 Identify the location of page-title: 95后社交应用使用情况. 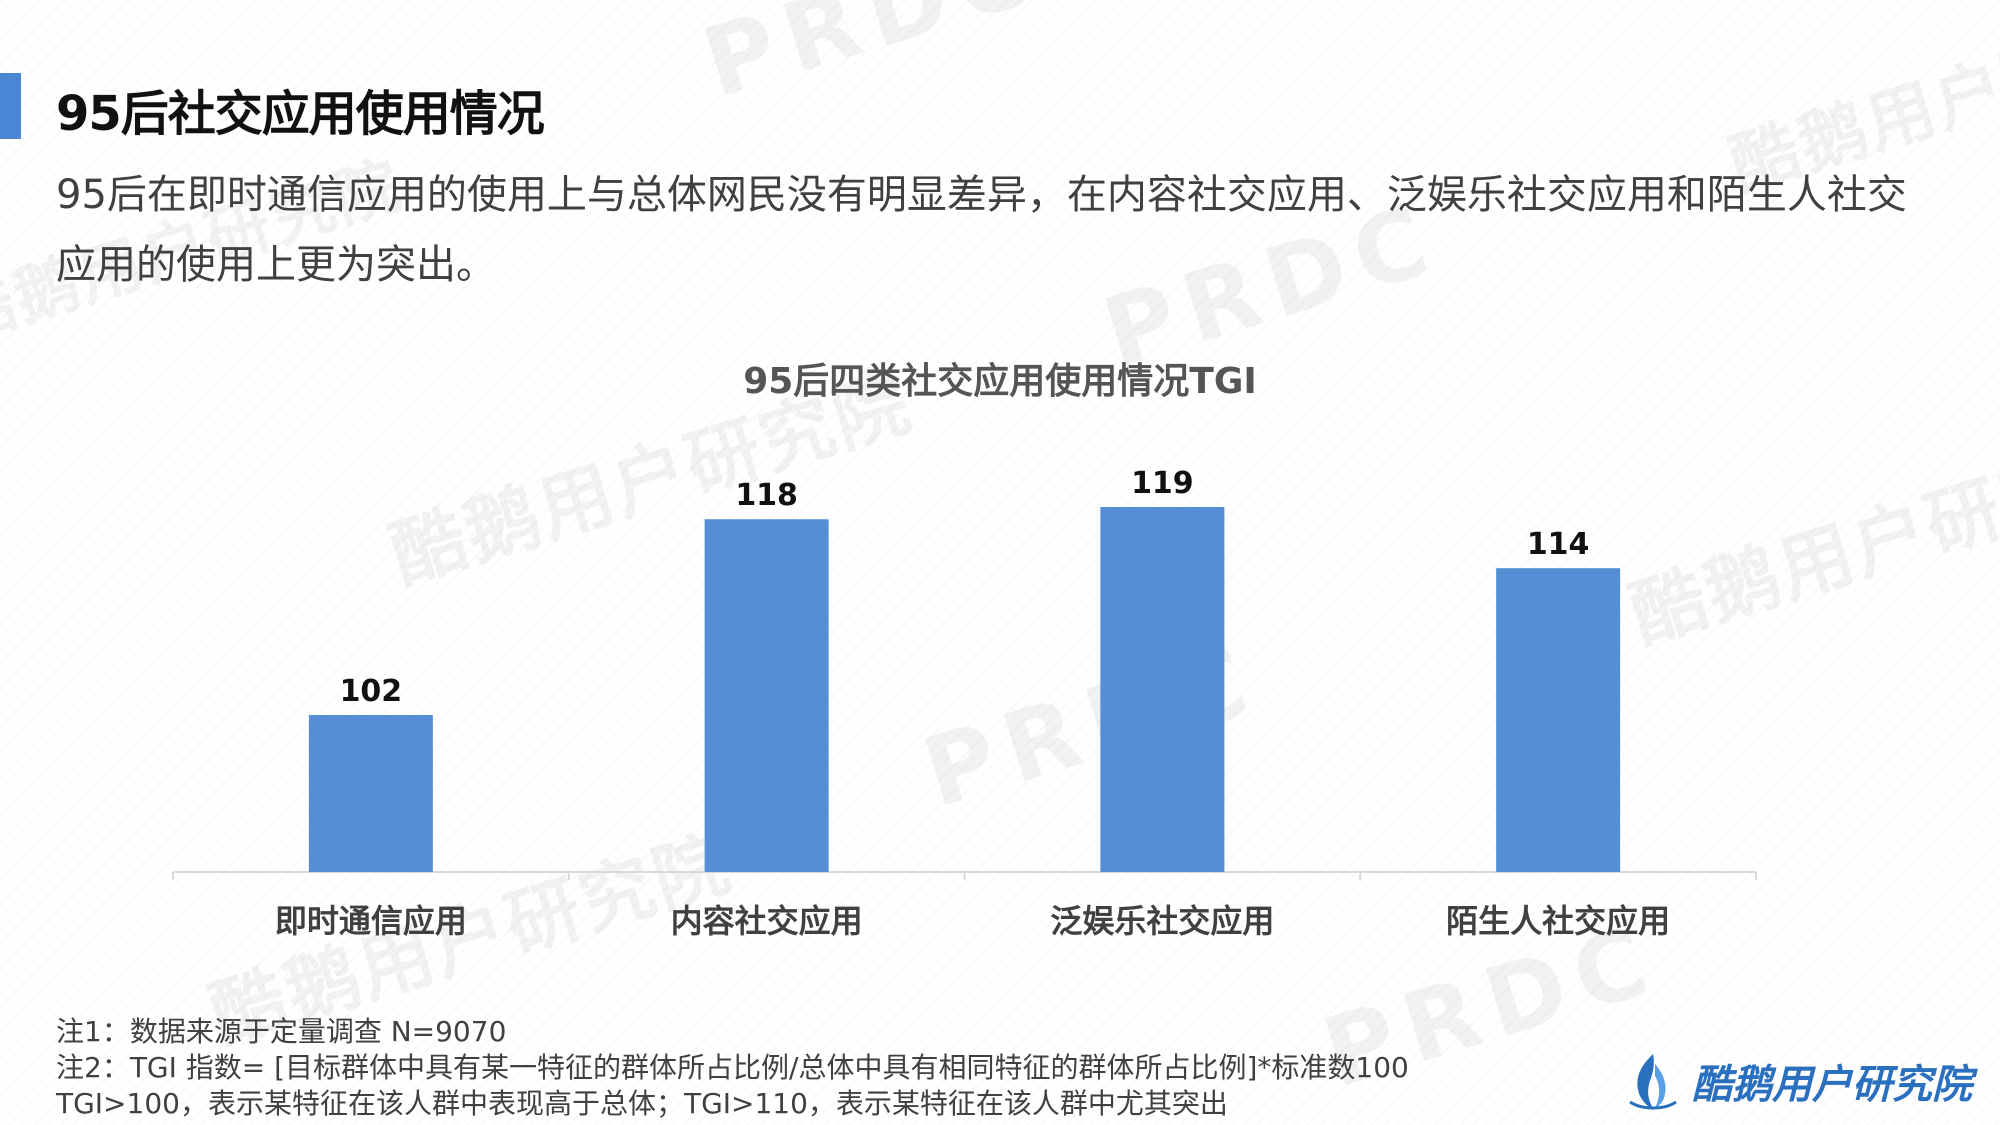
(300, 114).